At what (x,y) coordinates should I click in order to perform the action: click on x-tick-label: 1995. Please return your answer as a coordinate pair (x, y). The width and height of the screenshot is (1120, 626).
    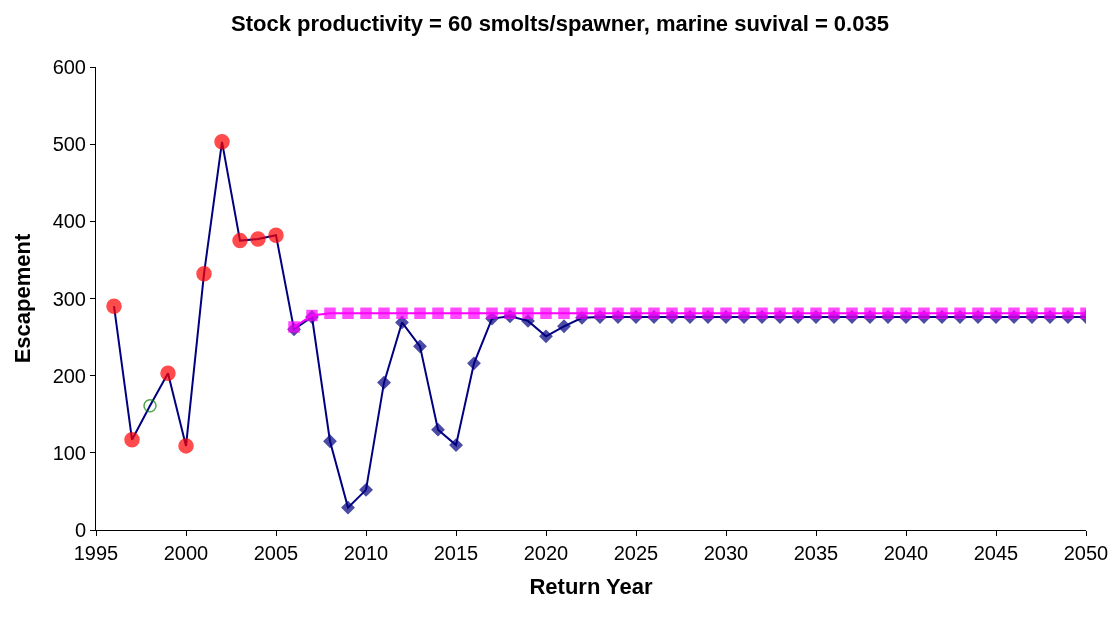
    Looking at the image, I should click on (96, 553).